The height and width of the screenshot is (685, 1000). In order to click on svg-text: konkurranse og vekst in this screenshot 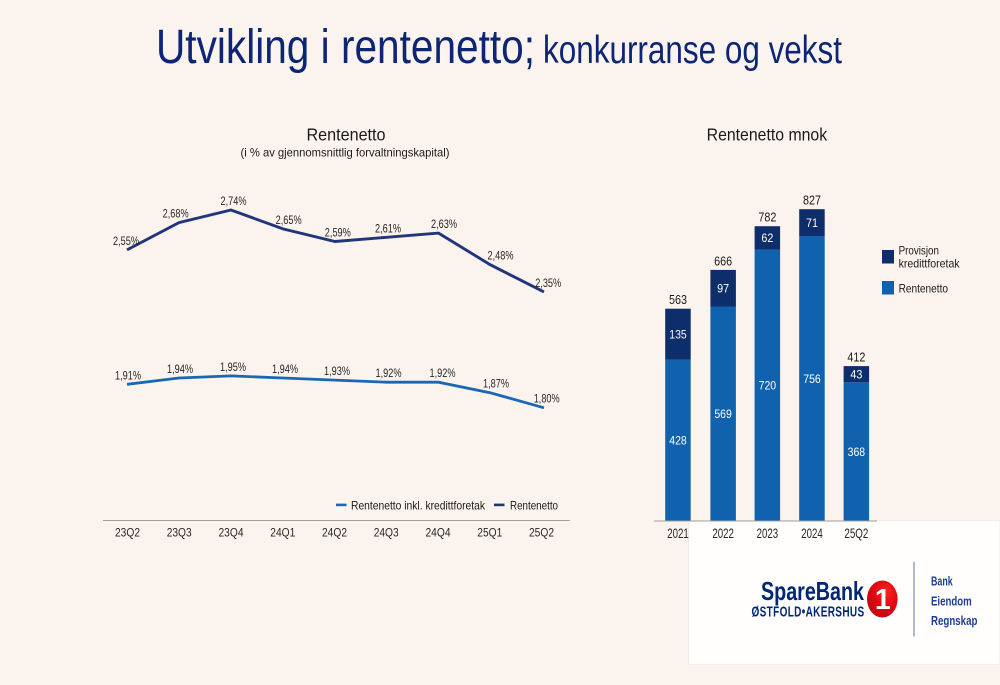, I will do `click(692, 50)`.